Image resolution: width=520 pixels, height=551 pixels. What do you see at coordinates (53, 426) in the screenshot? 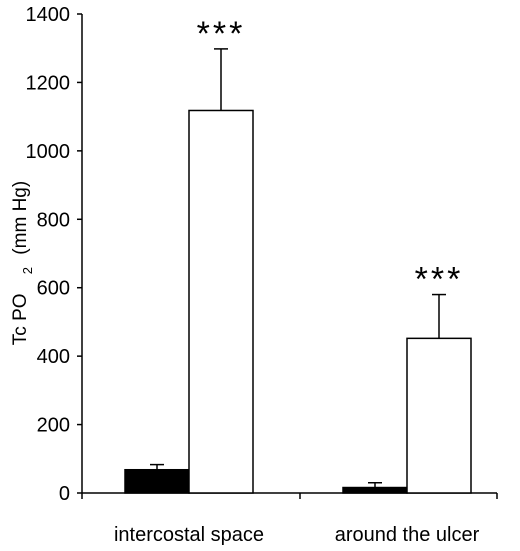
I see `y-tick-label: 200` at bounding box center [53, 426].